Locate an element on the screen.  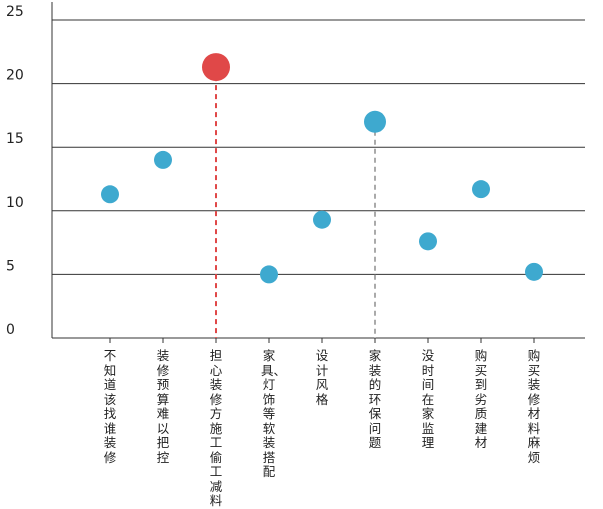
y-tick-label: 5 is located at coordinates (10, 266).